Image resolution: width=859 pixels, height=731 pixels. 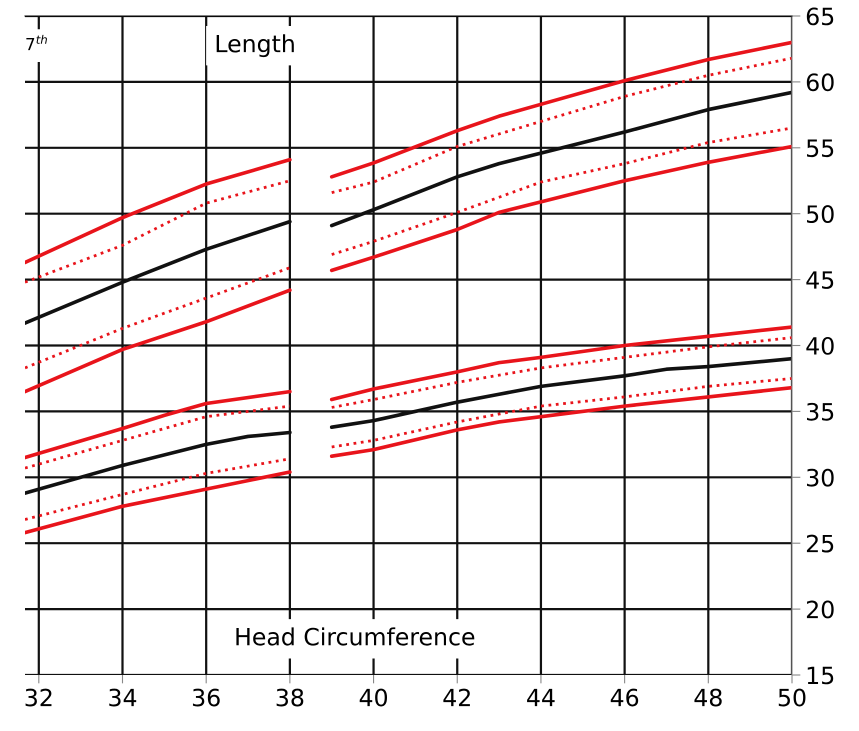 What do you see at coordinates (820, 609) in the screenshot?
I see `y-tick-label: 20` at bounding box center [820, 609].